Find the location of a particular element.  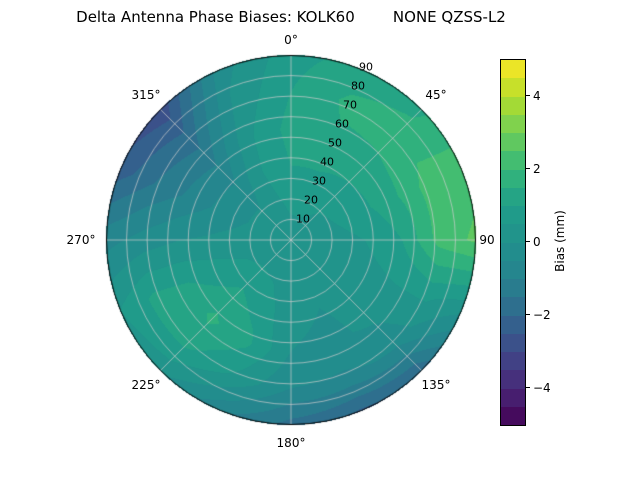

azimuth-label-45: 45° is located at coordinates (436, 95).